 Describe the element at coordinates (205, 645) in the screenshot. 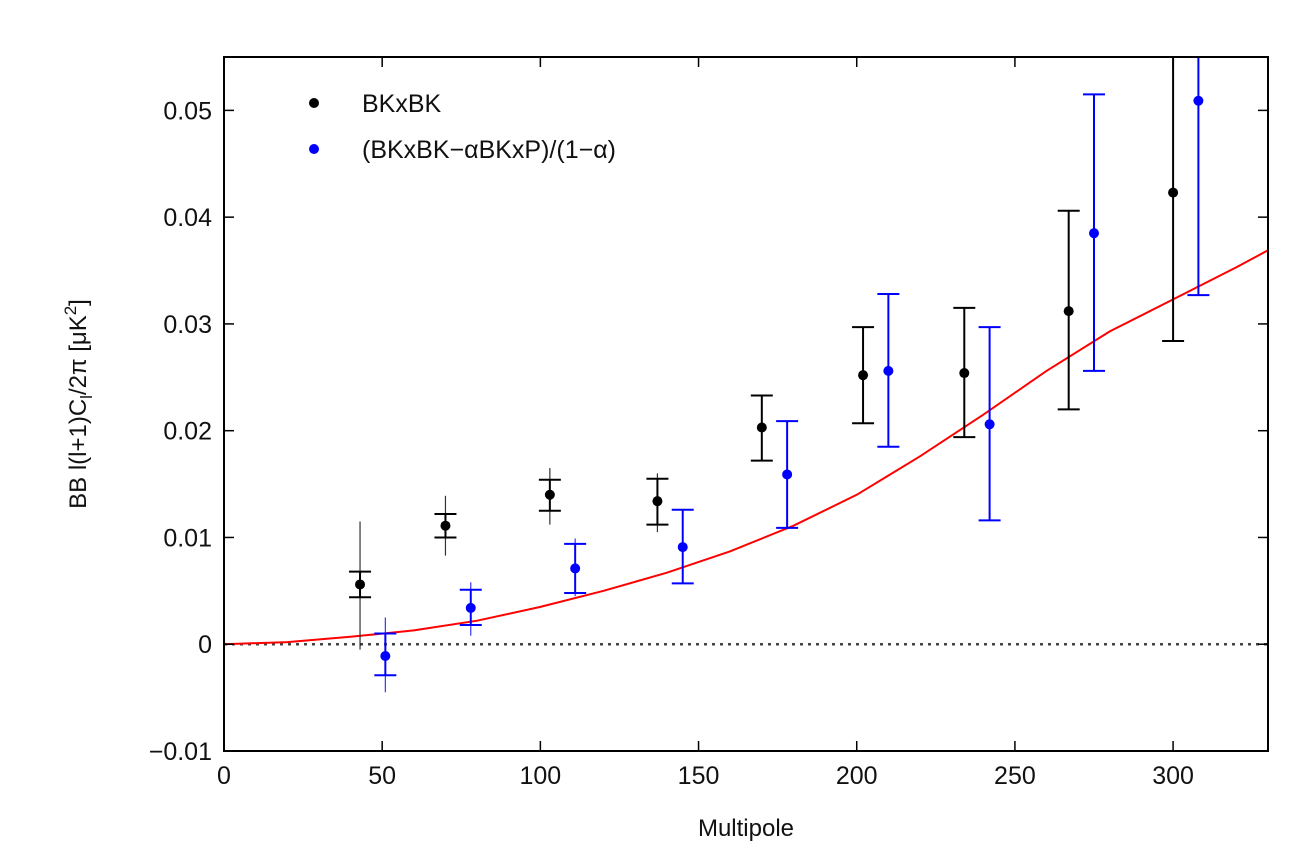

I see `y-tick-label: 0` at that location.